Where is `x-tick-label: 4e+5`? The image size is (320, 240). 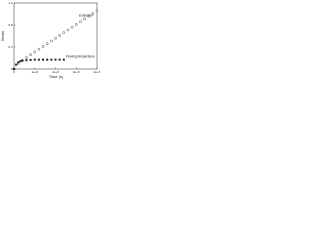
x-tick-label: 4e+5 is located at coordinates (97, 72).